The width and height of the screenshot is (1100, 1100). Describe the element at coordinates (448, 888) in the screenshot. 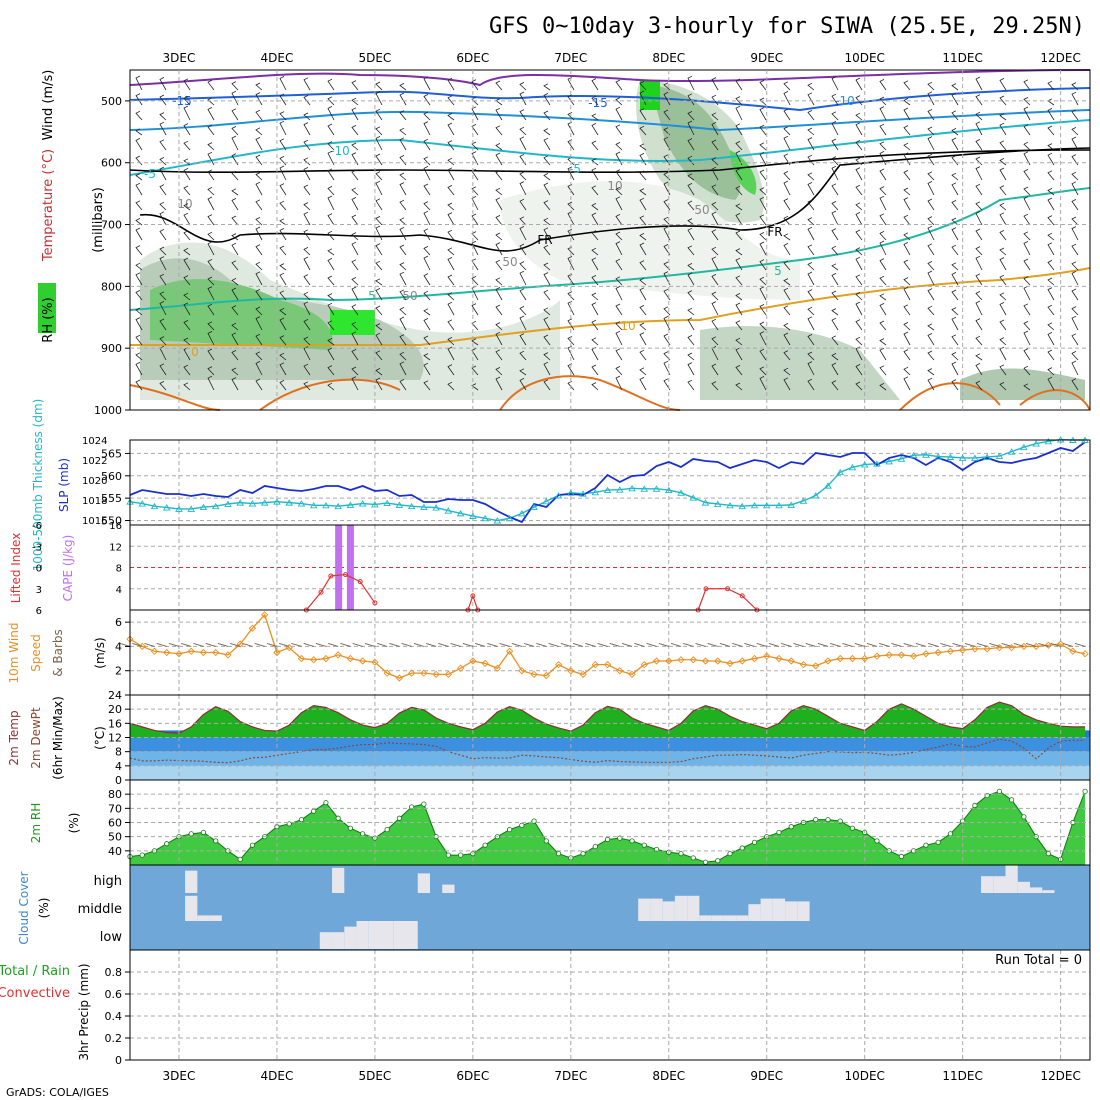

I see `cloud-high-cell` at that location.